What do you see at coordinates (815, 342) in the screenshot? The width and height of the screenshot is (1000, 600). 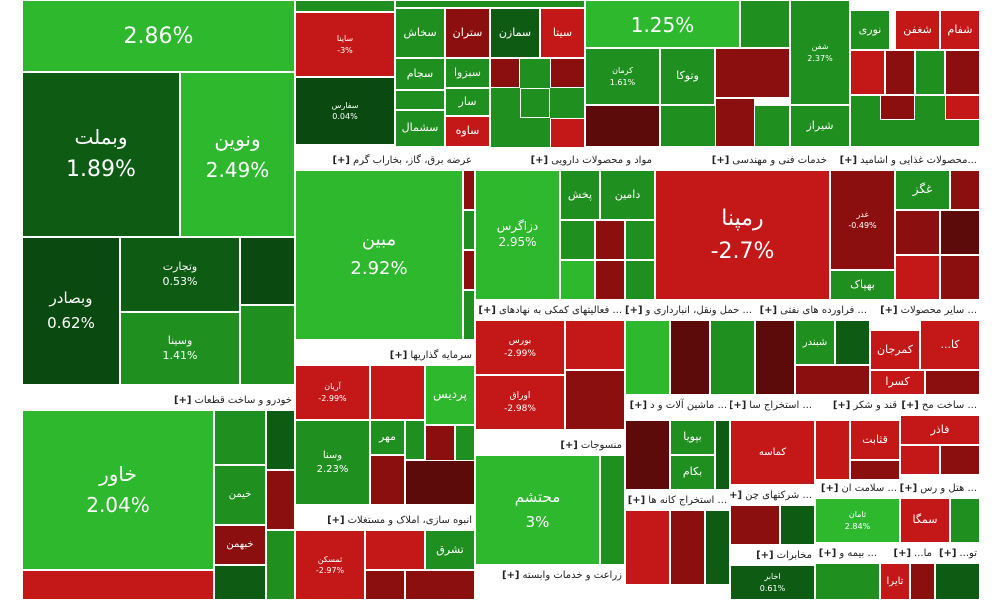 I see `stock-tile: شبندر` at bounding box center [815, 342].